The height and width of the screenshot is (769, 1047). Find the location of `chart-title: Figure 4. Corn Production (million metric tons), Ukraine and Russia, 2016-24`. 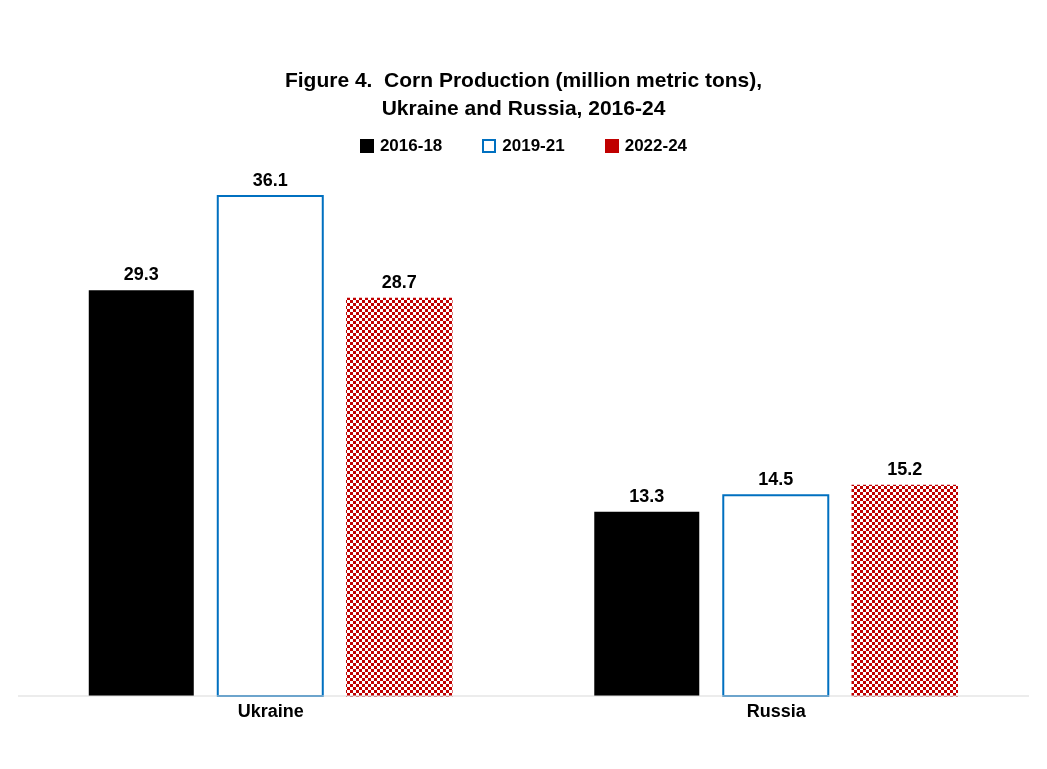

chart-title: Figure 4. Corn Production (million metric tons), Ukraine and Russia, 2016-24 is located at coordinates (523, 94).